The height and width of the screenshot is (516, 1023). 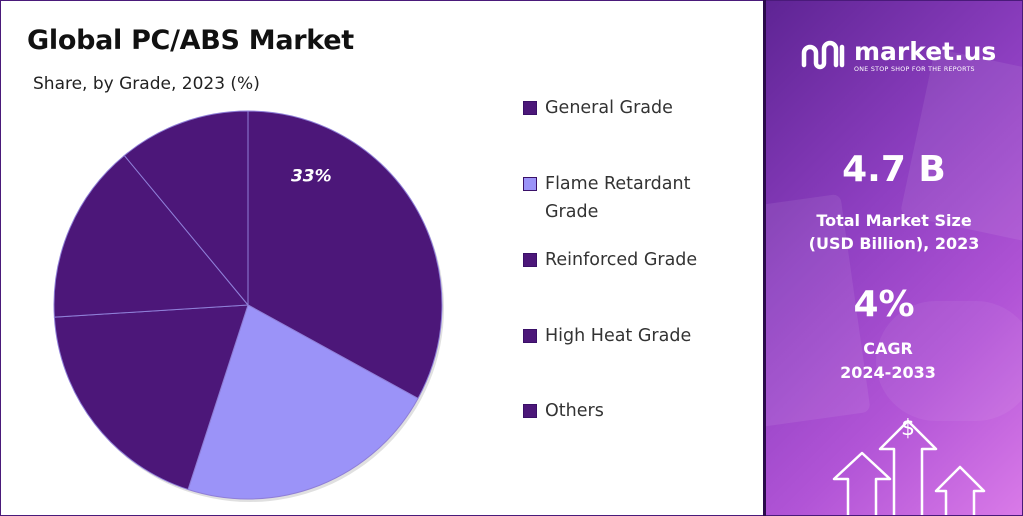 What do you see at coordinates (949, 361) in the screenshot?
I see `background-decoration` at bounding box center [949, 361].